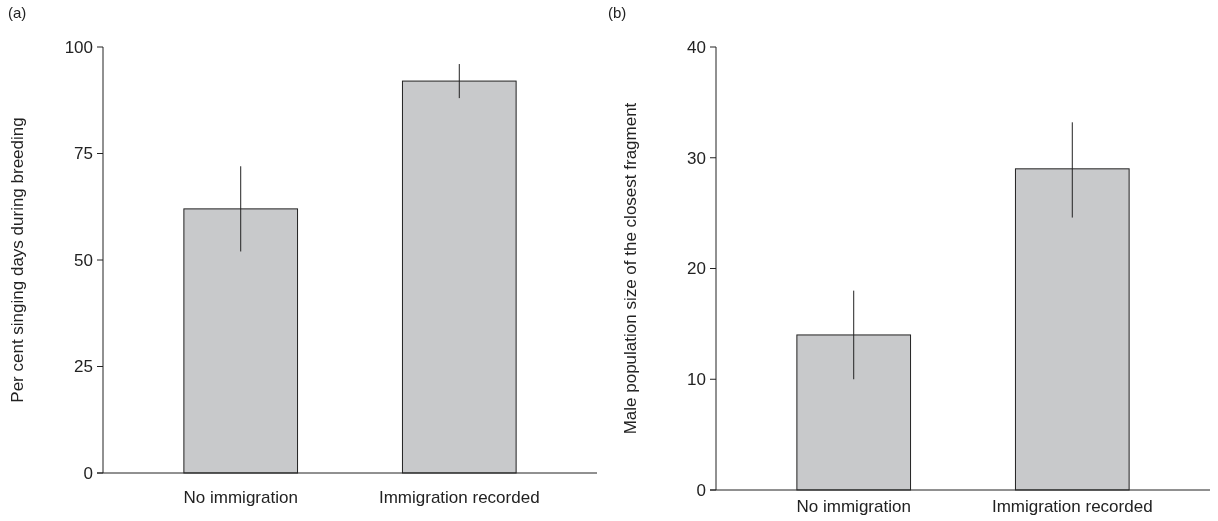 This screenshot has height=521, width=1218. What do you see at coordinates (617, 12) in the screenshot?
I see `chart-title: (b)` at bounding box center [617, 12].